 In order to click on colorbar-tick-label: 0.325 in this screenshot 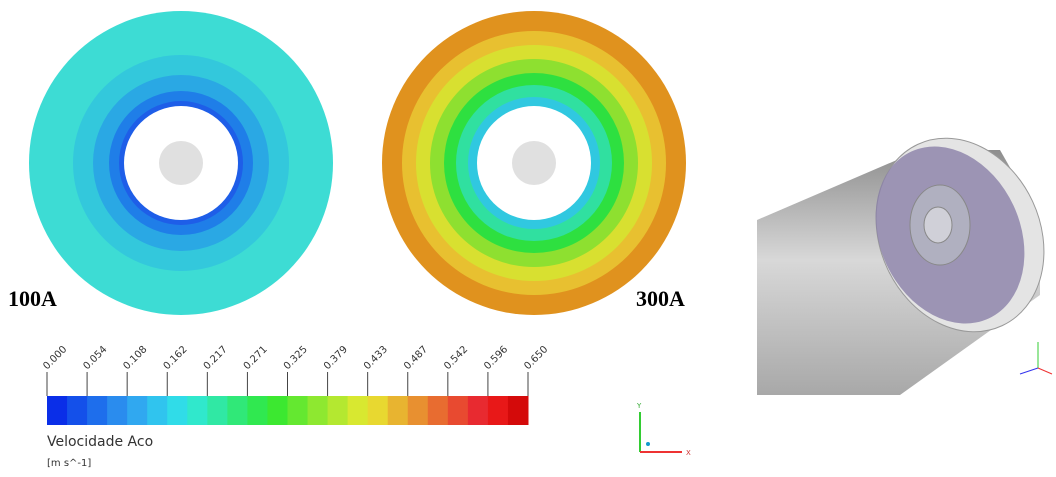, I will do `click(296, 358)`.